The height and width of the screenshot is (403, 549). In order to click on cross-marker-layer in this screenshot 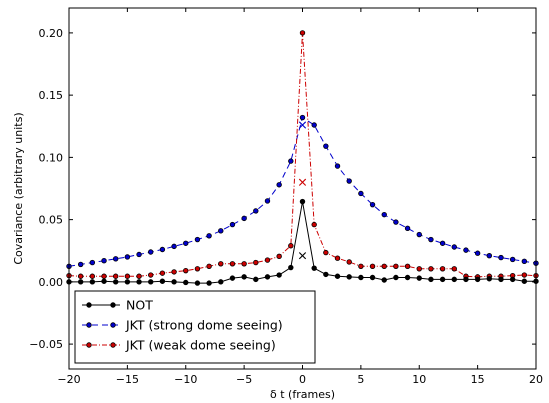, I will do `click(302, 190)`.